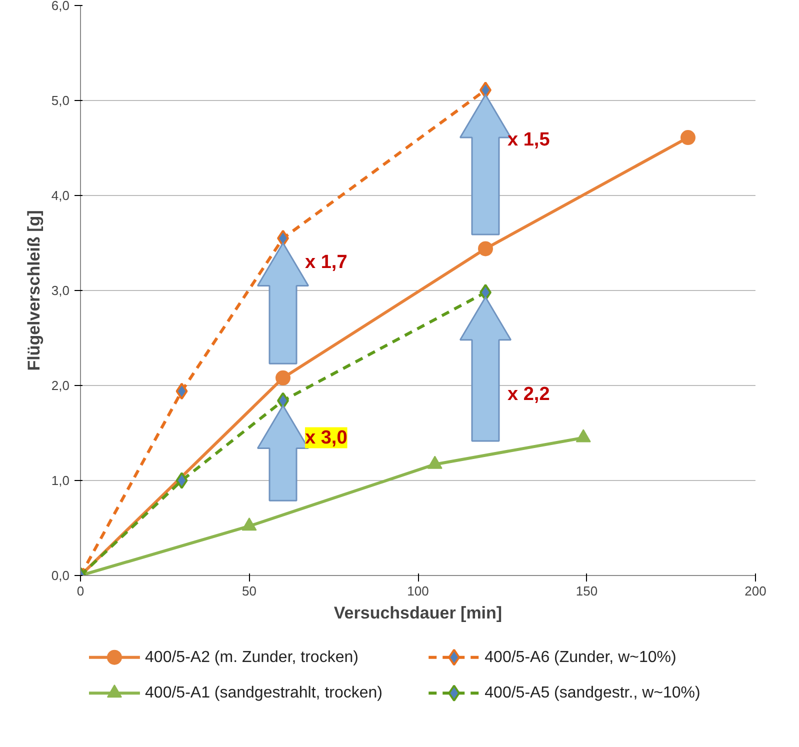 The width and height of the screenshot is (799, 747). I want to click on legend-label: 400/5-A6 (Zunder, w~10%), so click(580, 657).